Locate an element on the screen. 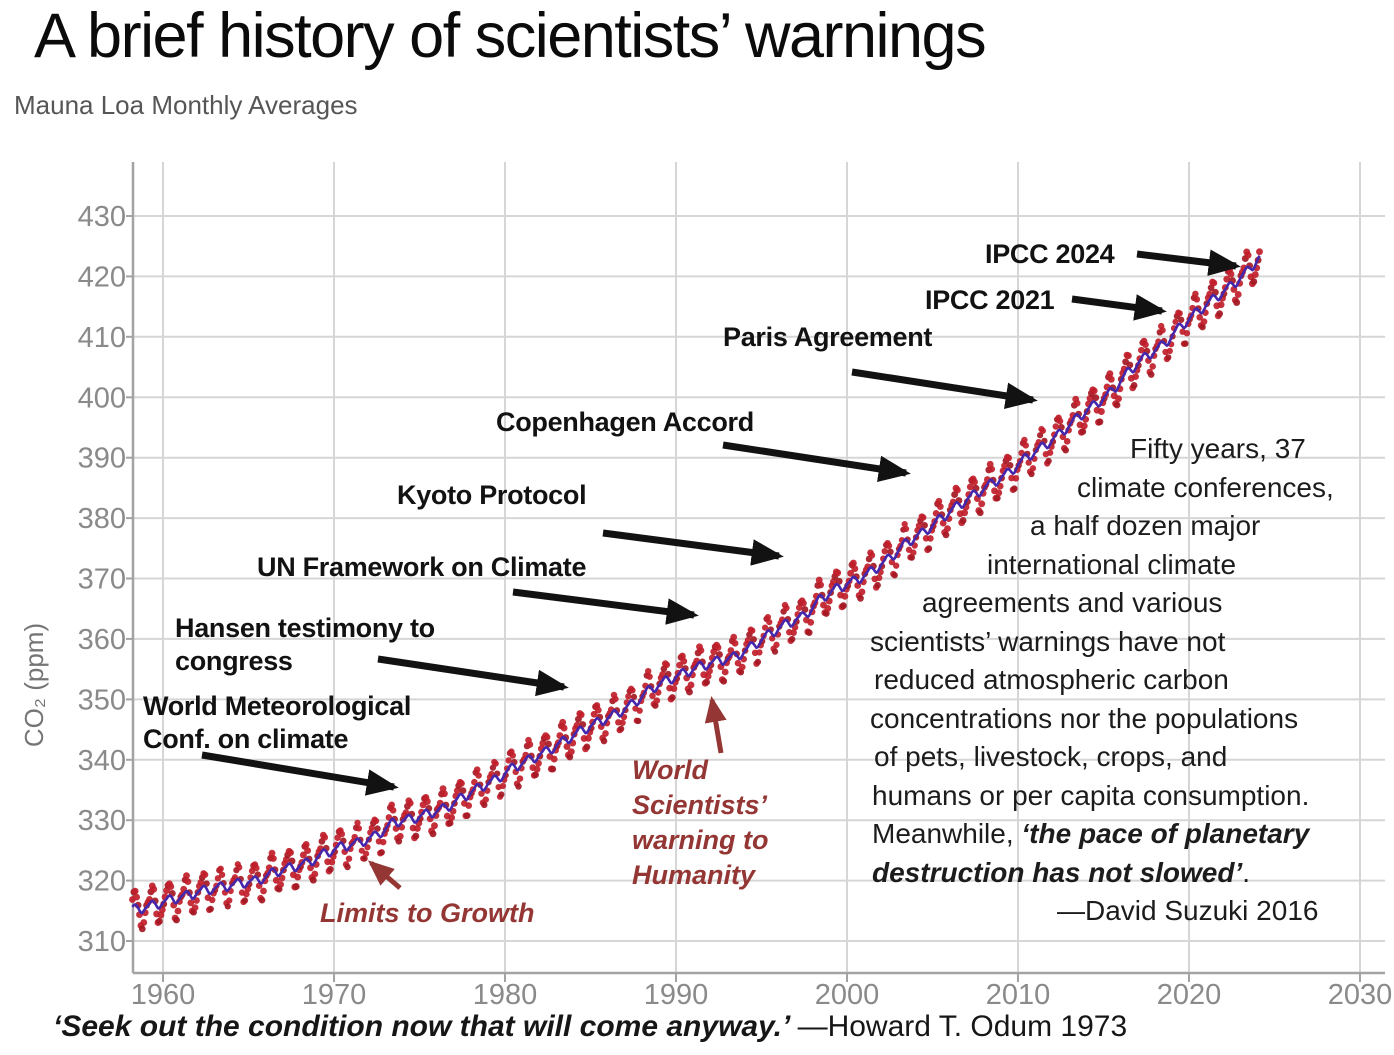 The width and height of the screenshot is (1394, 1055). suzuki-quote-line-1: Fifty years, 37 is located at coordinates (1218, 448).